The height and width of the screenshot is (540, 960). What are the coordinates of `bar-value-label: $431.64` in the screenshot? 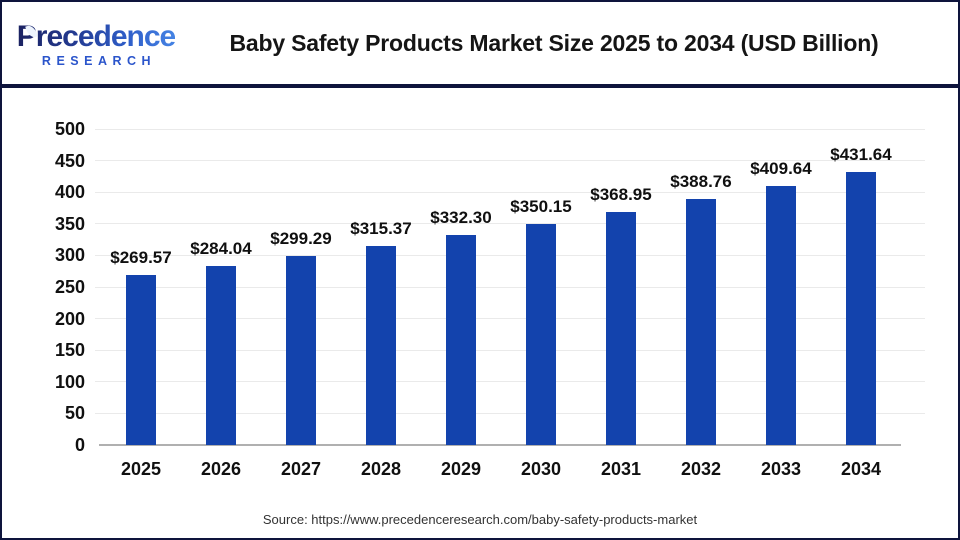 It's located at (861, 155).